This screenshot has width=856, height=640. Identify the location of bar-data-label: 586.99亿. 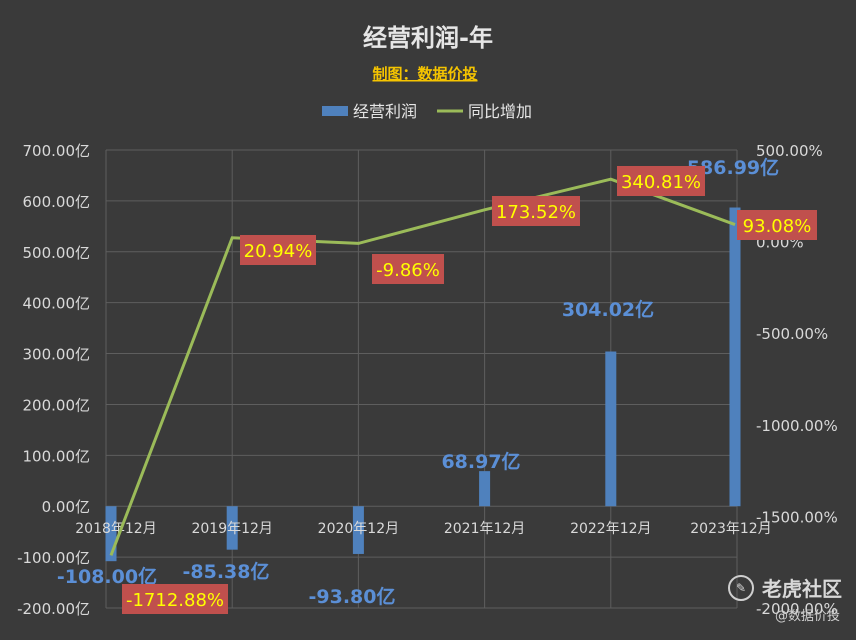
(733, 167).